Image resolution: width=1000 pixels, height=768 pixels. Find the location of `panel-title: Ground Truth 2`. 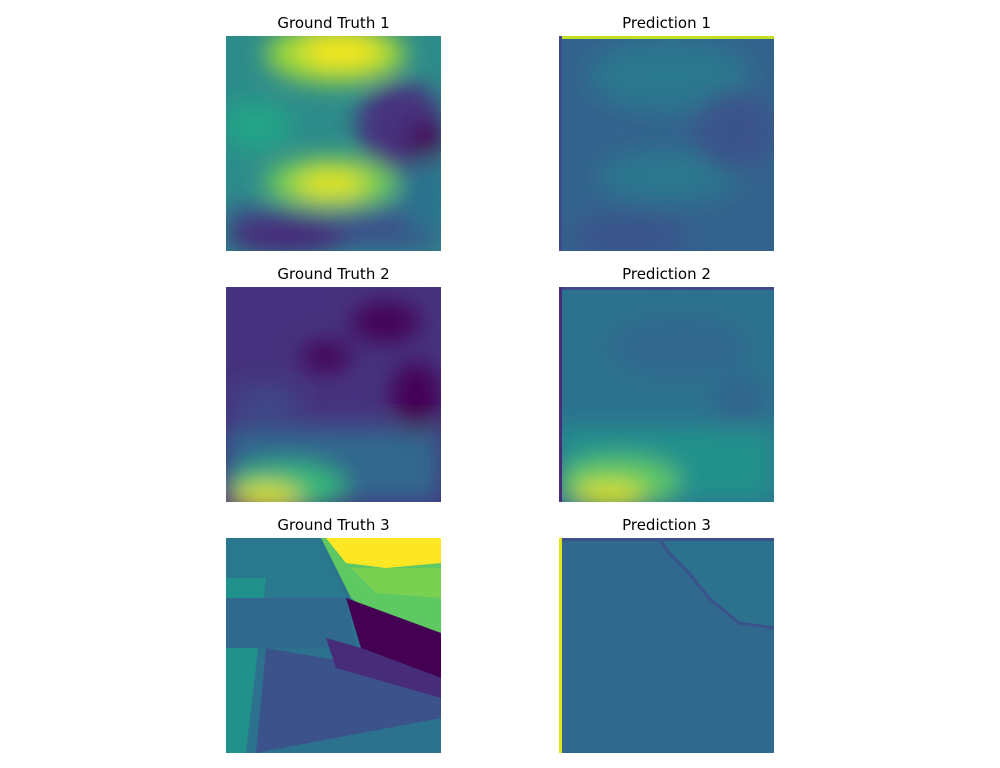

panel-title: Ground Truth 2 is located at coordinates (333, 274).